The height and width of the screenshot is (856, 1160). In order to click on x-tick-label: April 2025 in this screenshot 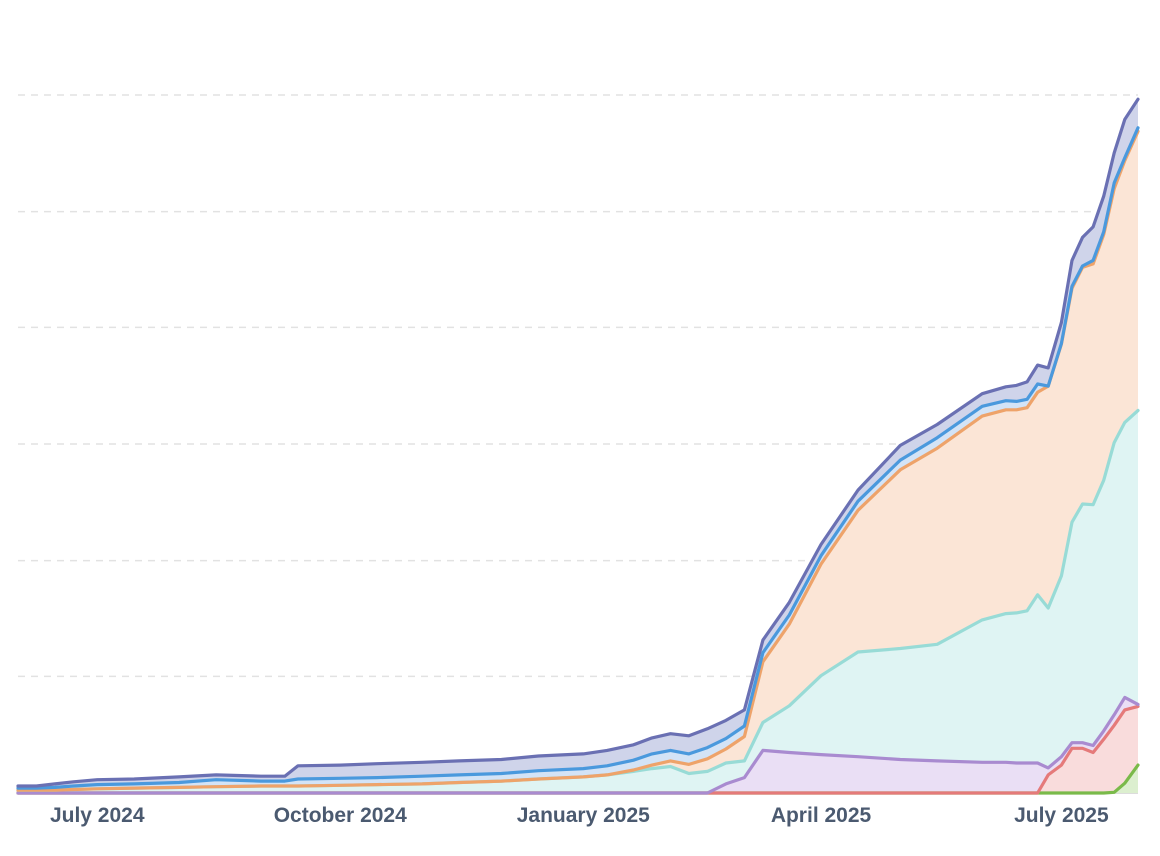, I will do `click(821, 815)`.